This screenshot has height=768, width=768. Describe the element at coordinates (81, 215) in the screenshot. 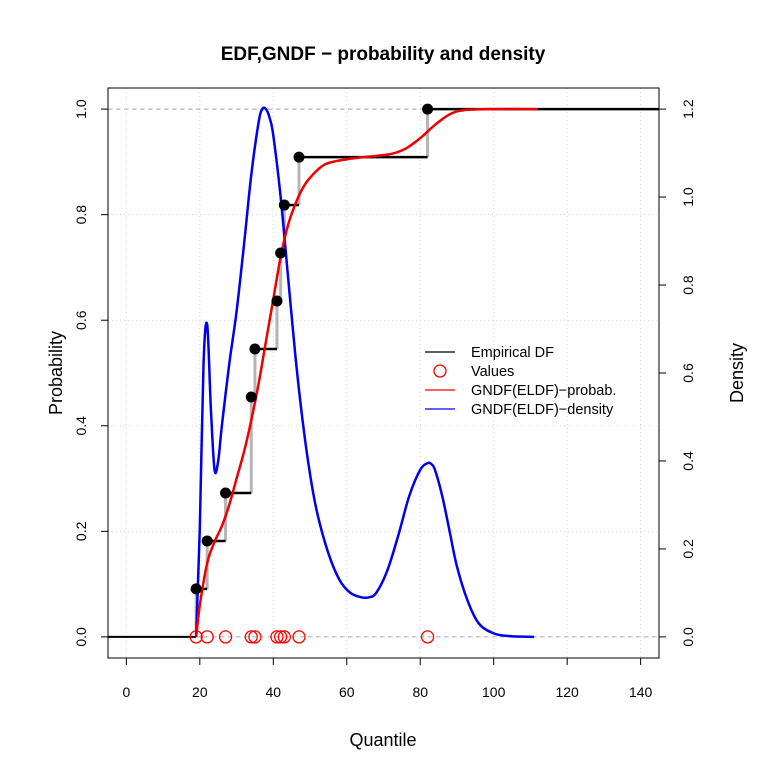

I see `y-tick-label: 0.8` at that location.